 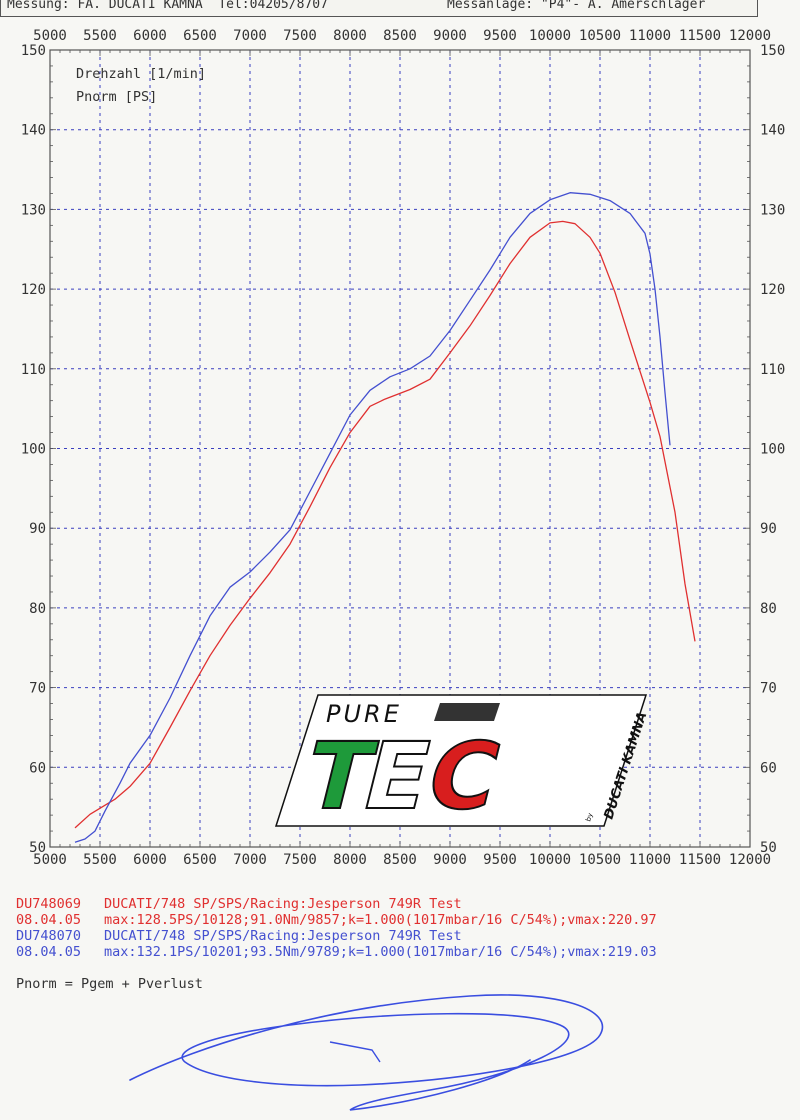 I want to click on header-right: Messanlage: "P4"- A. Amerschlager, so click(x=576, y=6).